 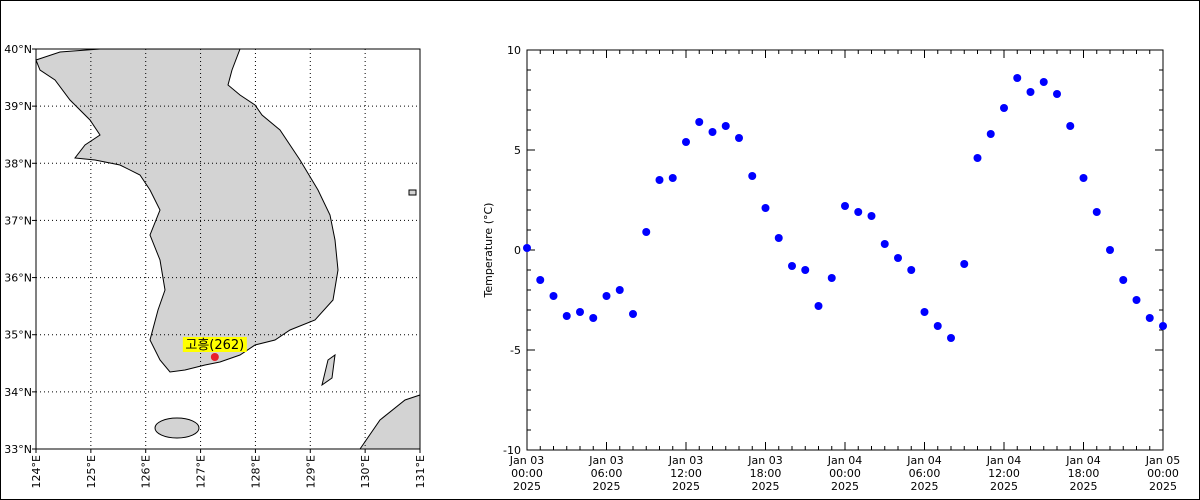 What do you see at coordinates (201, 471) in the screenshot?
I see `map-lon-label: 127°E` at bounding box center [201, 471].